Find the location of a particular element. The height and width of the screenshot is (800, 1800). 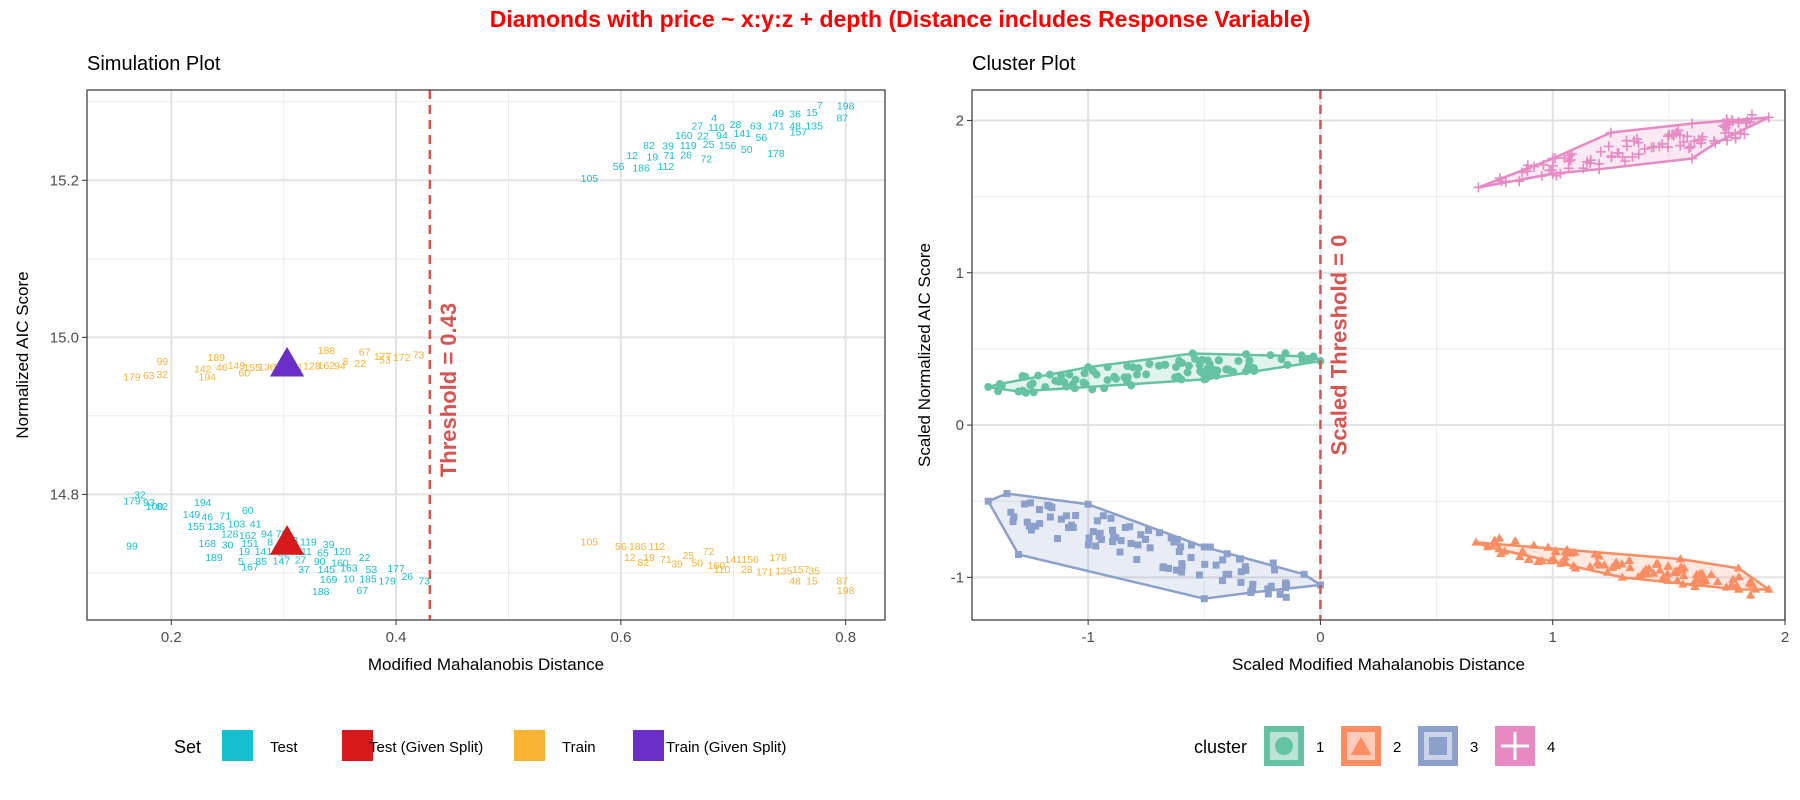

panel-title: Cluster Plot is located at coordinates (1024, 64).